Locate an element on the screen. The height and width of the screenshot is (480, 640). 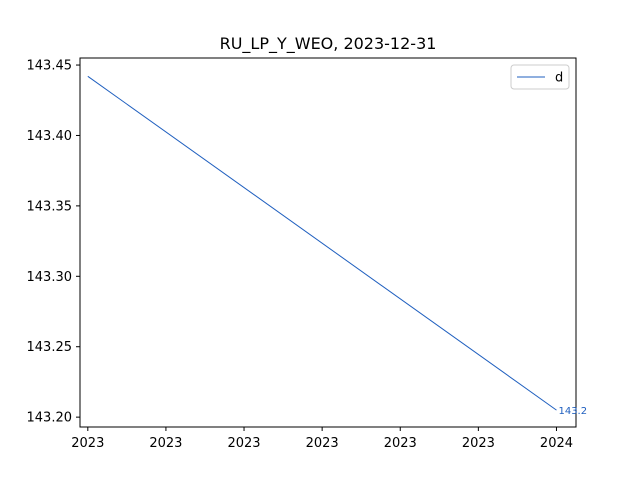
x-axis: 2023 2023 2023 2023 2023 2023 2024 is located at coordinates (322, 439).